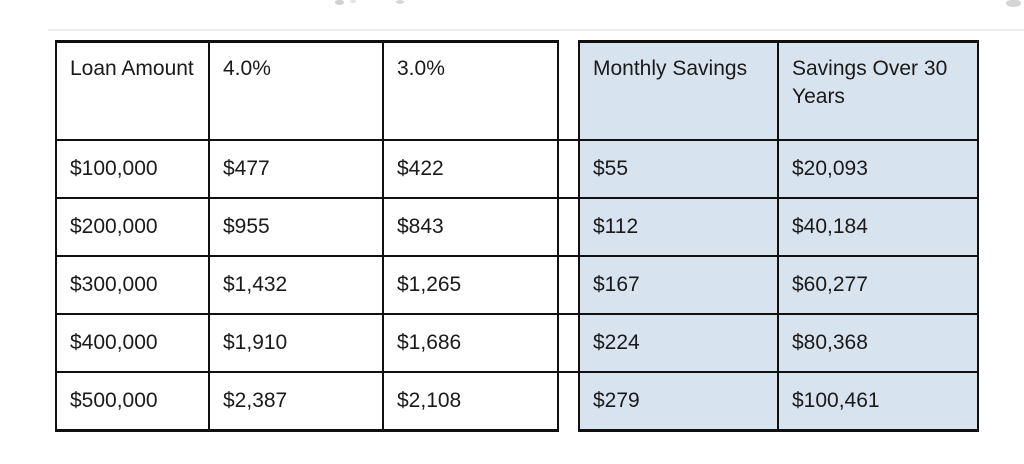 This screenshot has width=1024, height=464. What do you see at coordinates (470, 227) in the screenshot?
I see `table-cell: $843` at bounding box center [470, 227].